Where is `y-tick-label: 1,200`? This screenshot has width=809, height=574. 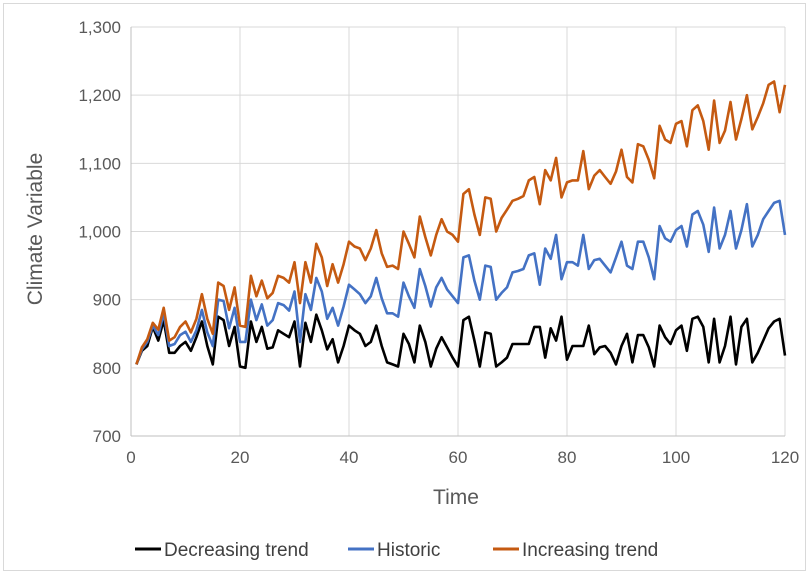
y-tick-label: 1,200 is located at coordinates (99, 95).